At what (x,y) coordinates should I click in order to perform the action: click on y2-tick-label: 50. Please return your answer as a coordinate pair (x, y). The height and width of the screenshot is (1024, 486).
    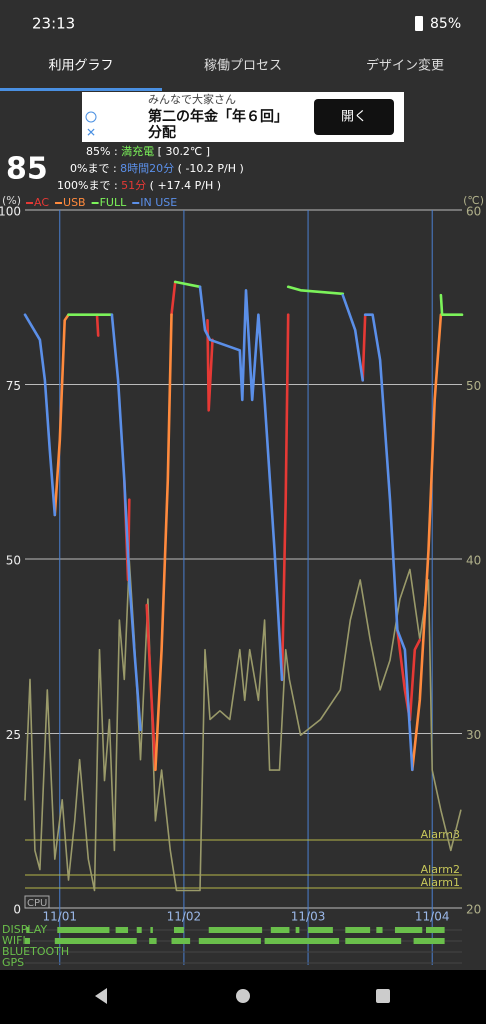
    Looking at the image, I should click on (473, 386).